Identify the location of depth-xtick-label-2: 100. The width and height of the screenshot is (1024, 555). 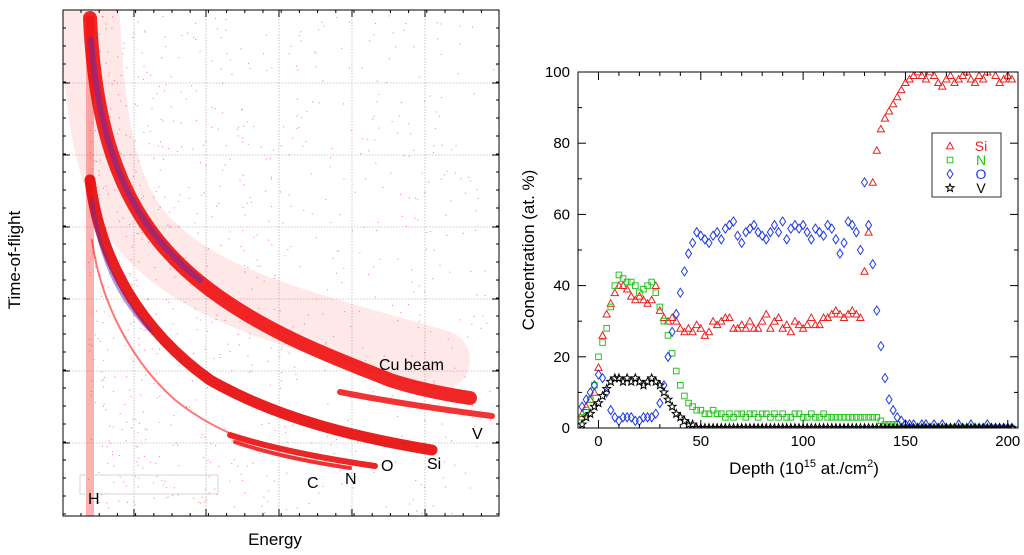
(803, 441).